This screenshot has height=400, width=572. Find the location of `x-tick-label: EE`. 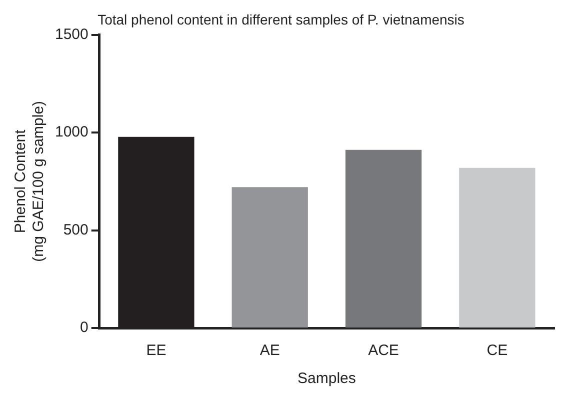

x-tick-label: EE is located at coordinates (156, 351).